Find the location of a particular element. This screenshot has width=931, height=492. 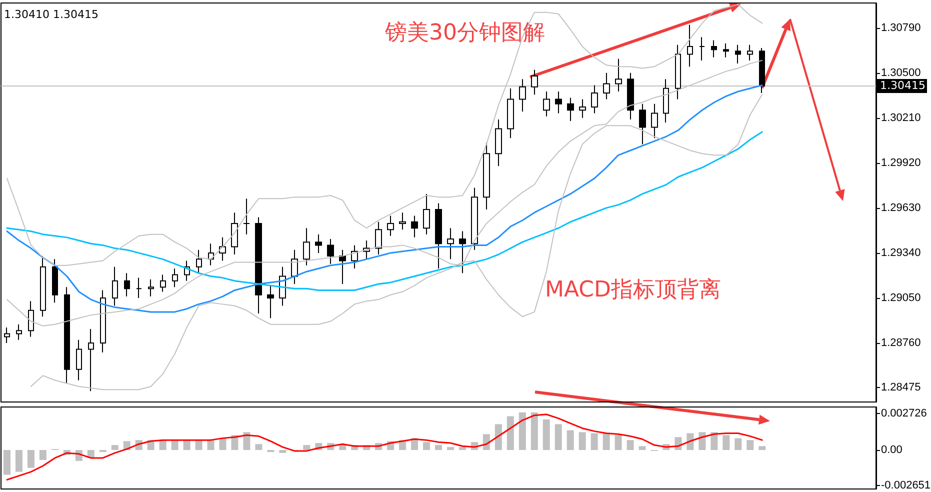

y-tick-label: 1.30500 is located at coordinates (901, 72).